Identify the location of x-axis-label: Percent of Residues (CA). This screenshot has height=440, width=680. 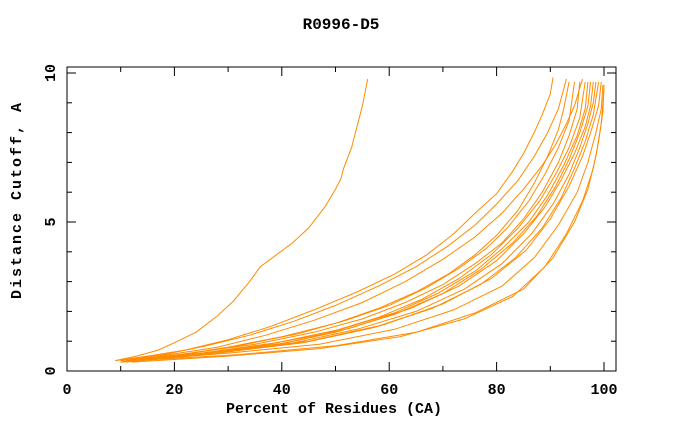
(334, 409).